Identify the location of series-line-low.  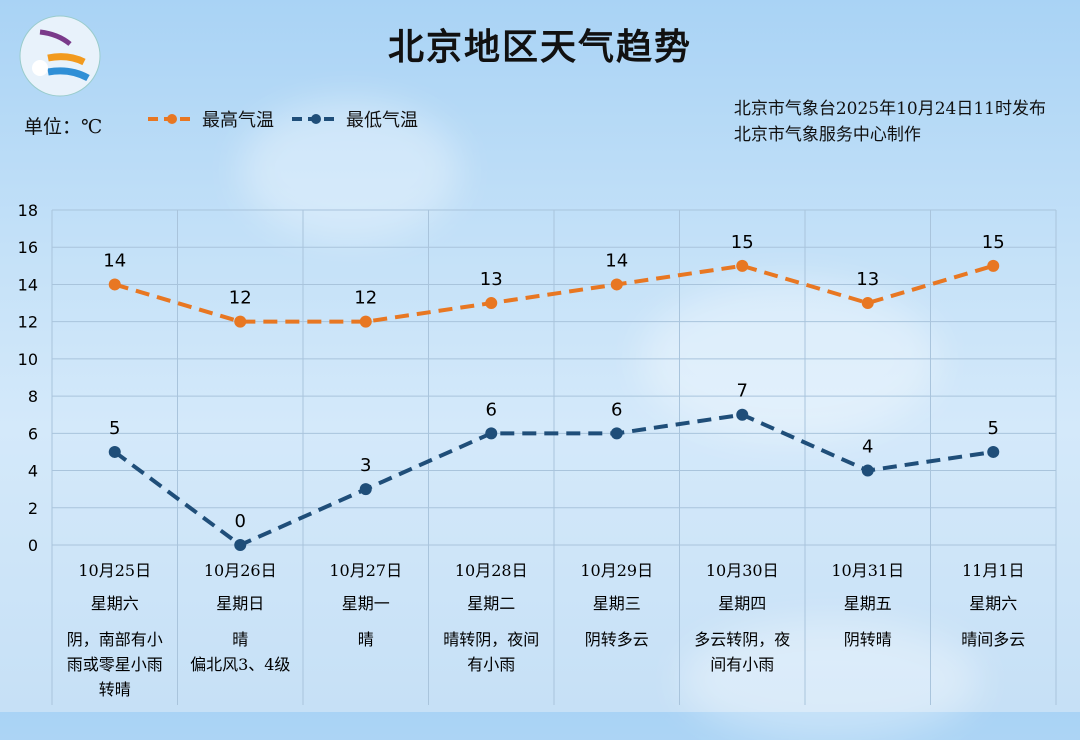
(553, 480).